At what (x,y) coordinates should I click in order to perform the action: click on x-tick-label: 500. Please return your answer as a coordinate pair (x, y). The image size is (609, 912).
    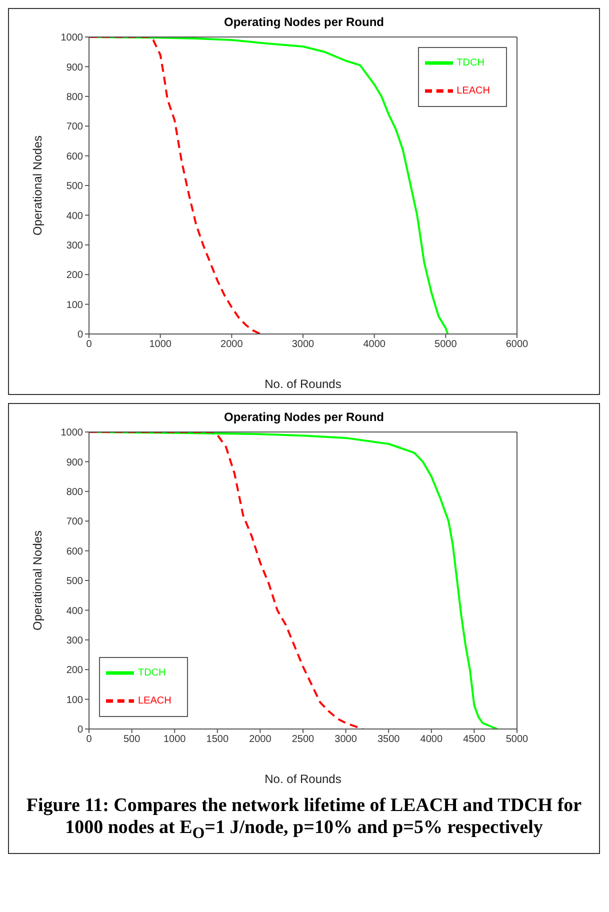
    Looking at the image, I should click on (132, 740).